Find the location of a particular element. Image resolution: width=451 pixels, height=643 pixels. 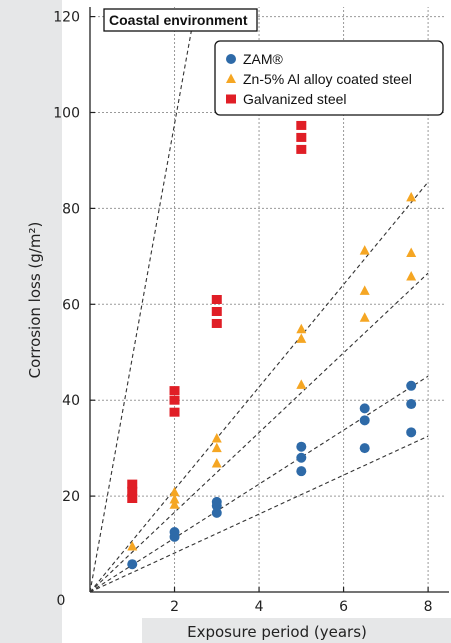

y-tick-label: 80 is located at coordinates (71, 209).